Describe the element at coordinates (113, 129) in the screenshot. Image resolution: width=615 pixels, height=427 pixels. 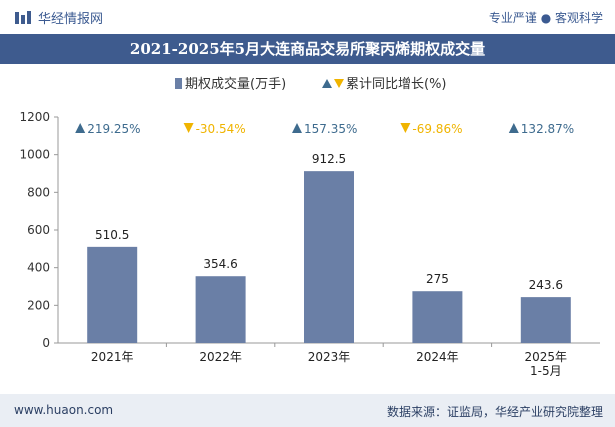
I see `growth-label: 219.25%` at that location.